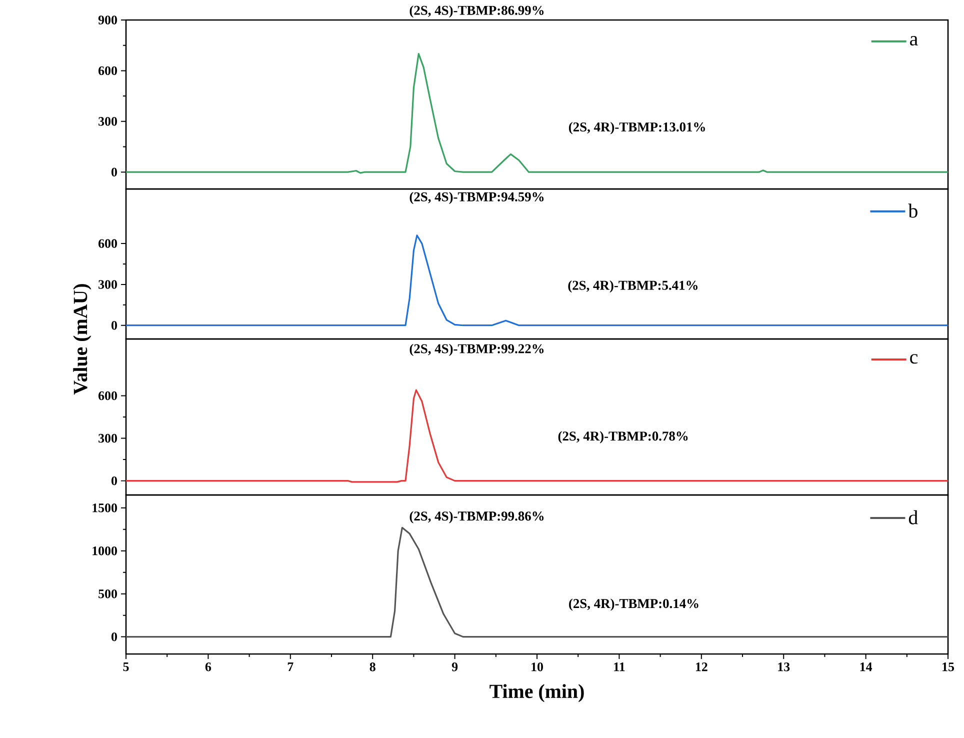 The width and height of the screenshot is (964, 738). Describe the element at coordinates (537, 667) in the screenshot. I see `x-tick-label: 10` at that location.